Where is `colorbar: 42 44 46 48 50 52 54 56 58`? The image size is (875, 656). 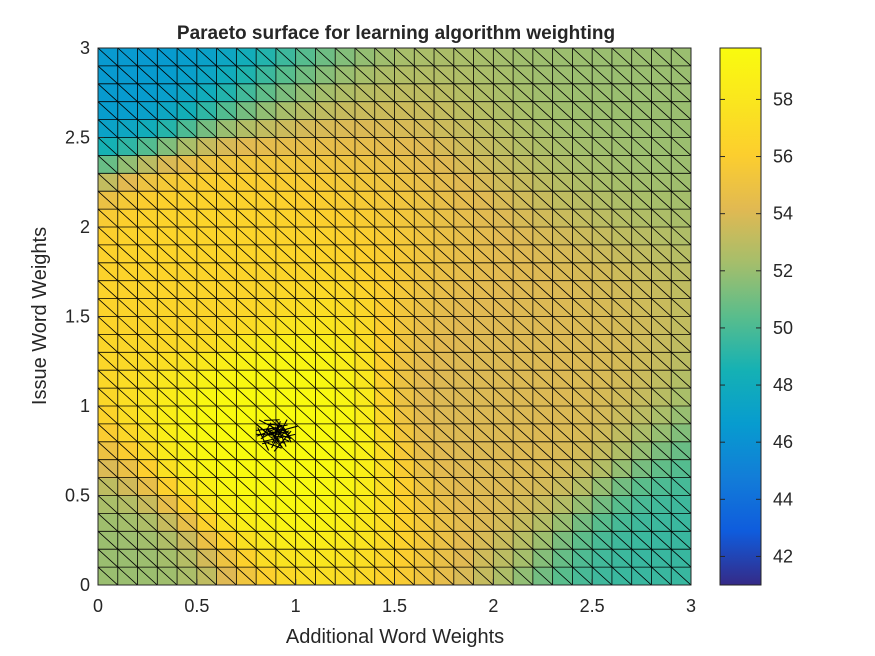 colorbar: 42 44 46 48 50 52 54 56 58 is located at coordinates (756, 316).